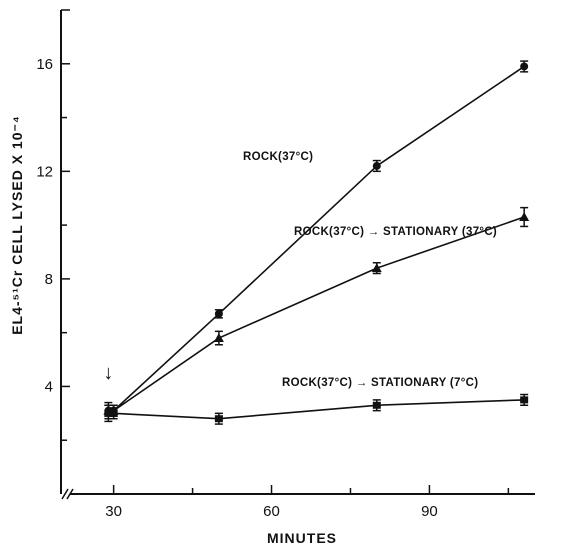 Image resolution: width=561 pixels, height=548 pixels. What do you see at coordinates (49, 279) in the screenshot?
I see `y-tick-label: 8` at bounding box center [49, 279].